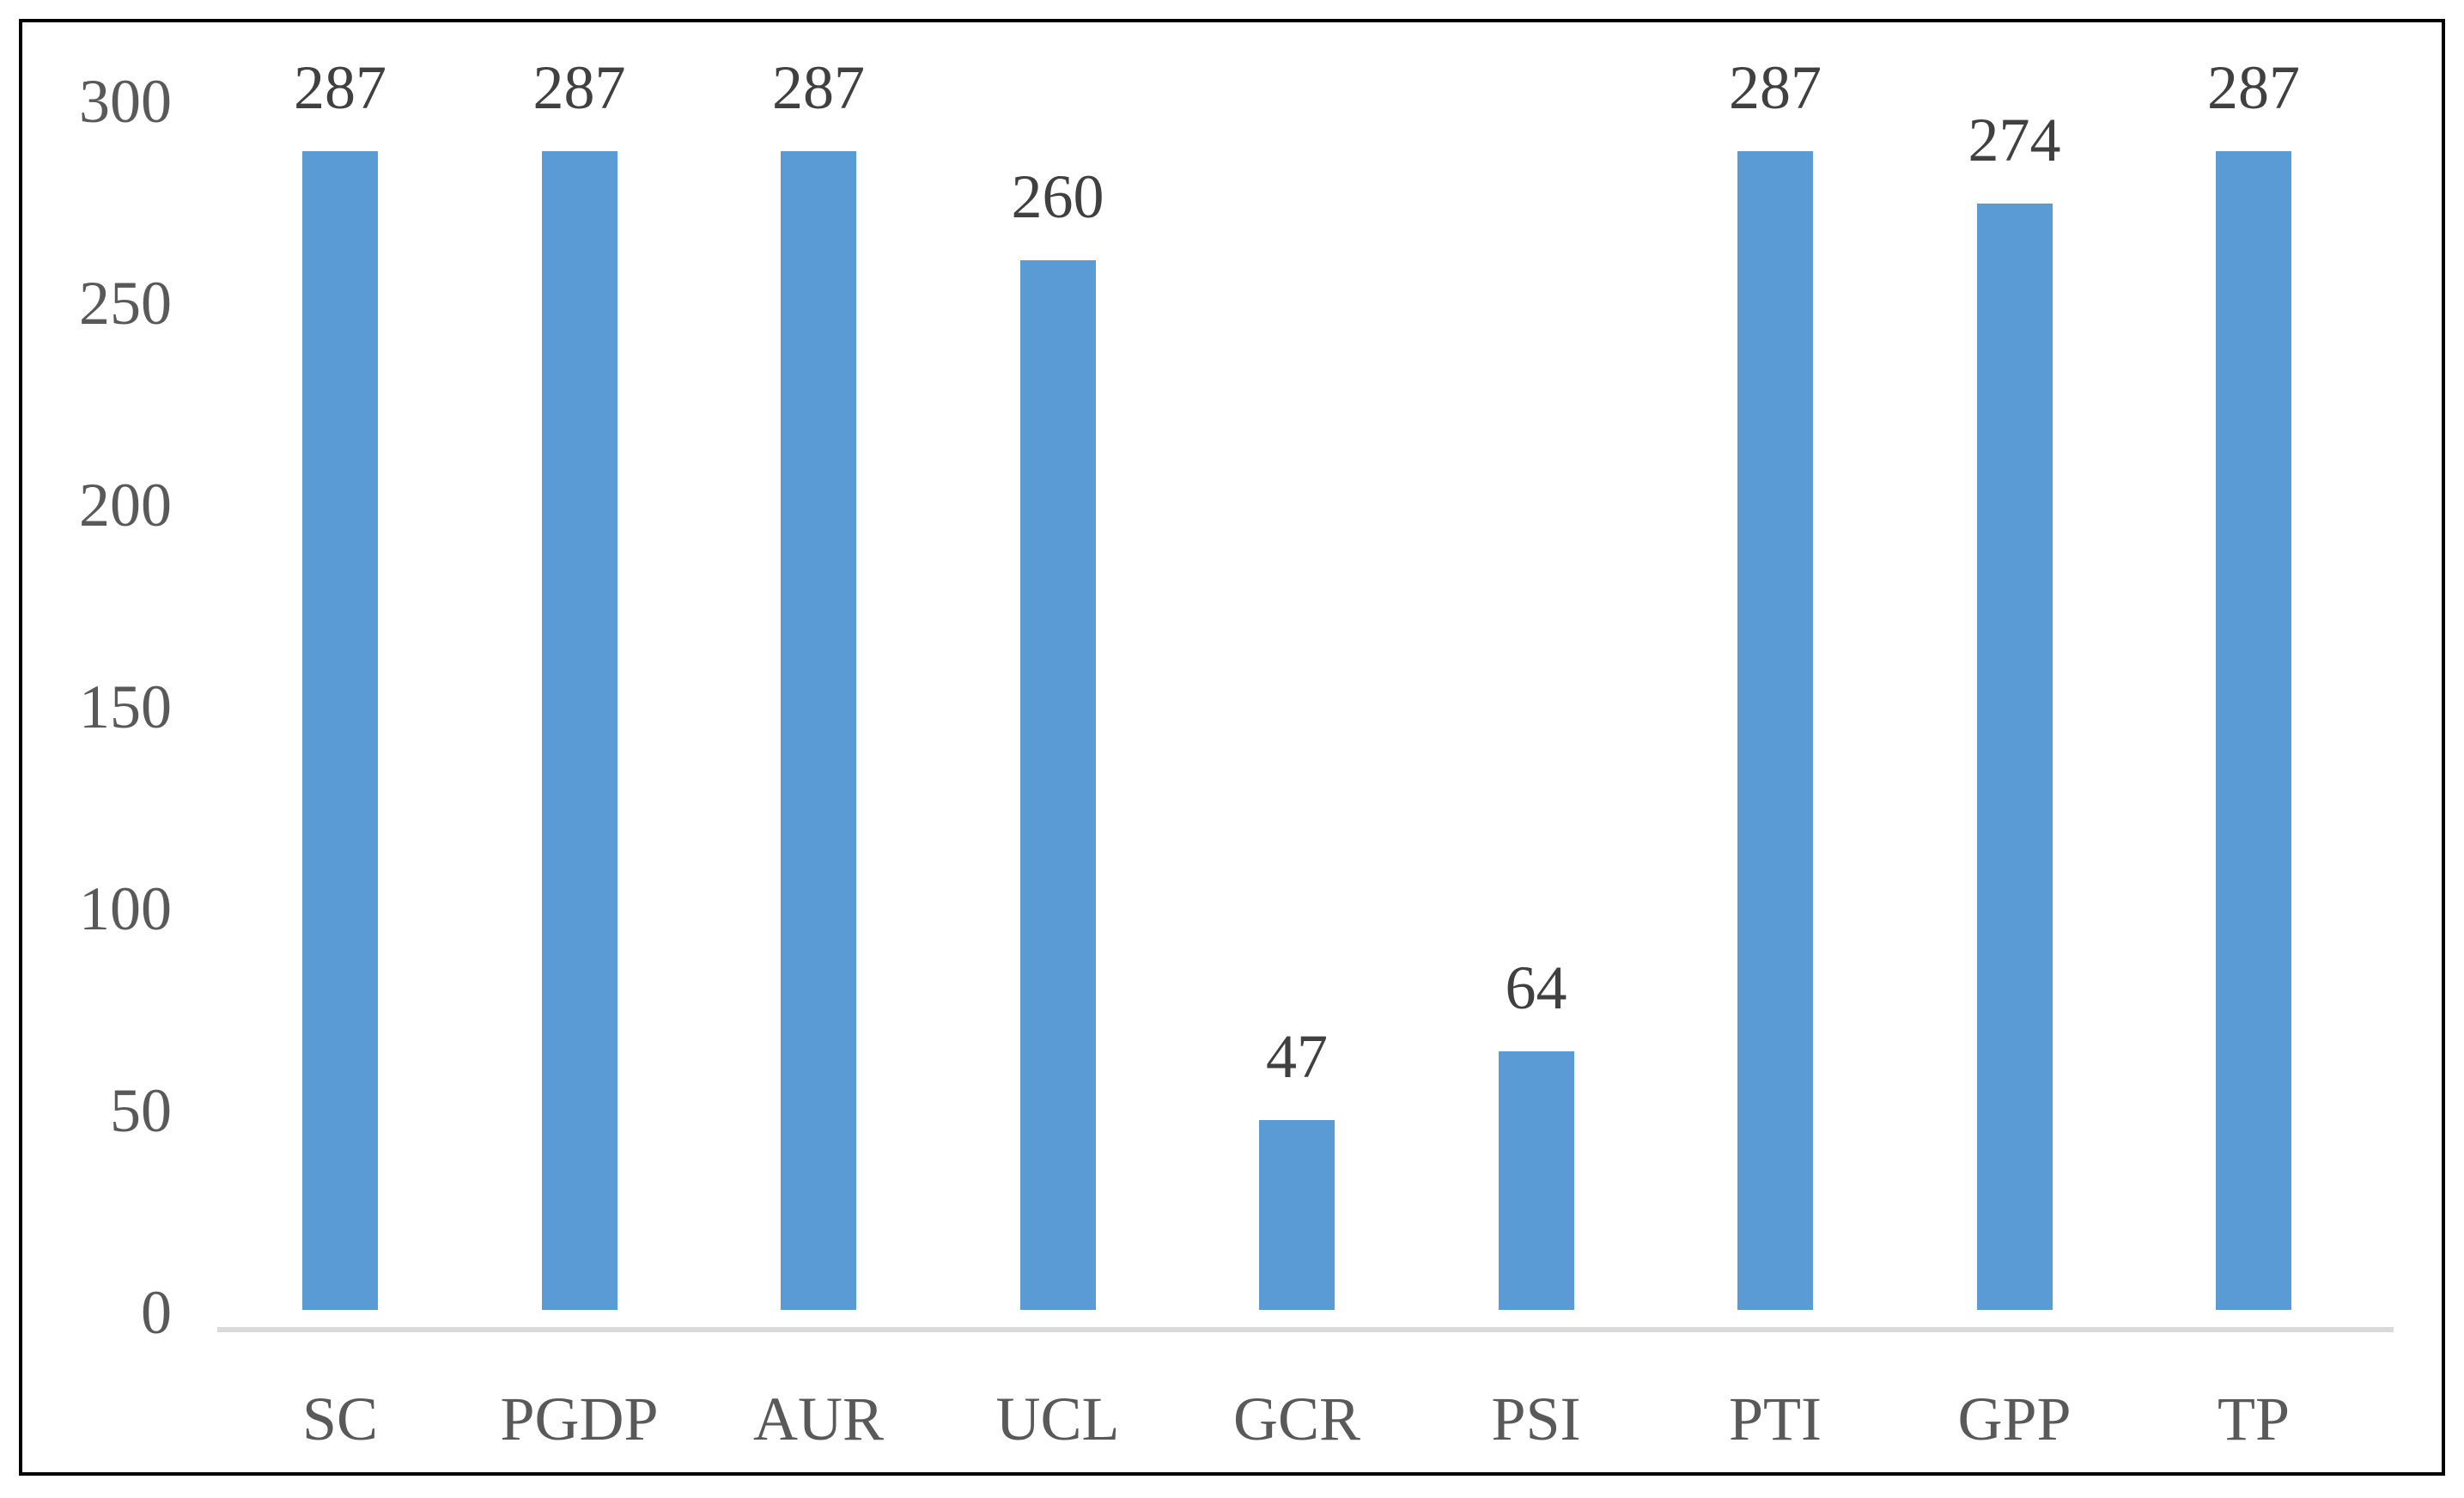  I want to click on data-label-gpp: 274, so click(2014, 140).